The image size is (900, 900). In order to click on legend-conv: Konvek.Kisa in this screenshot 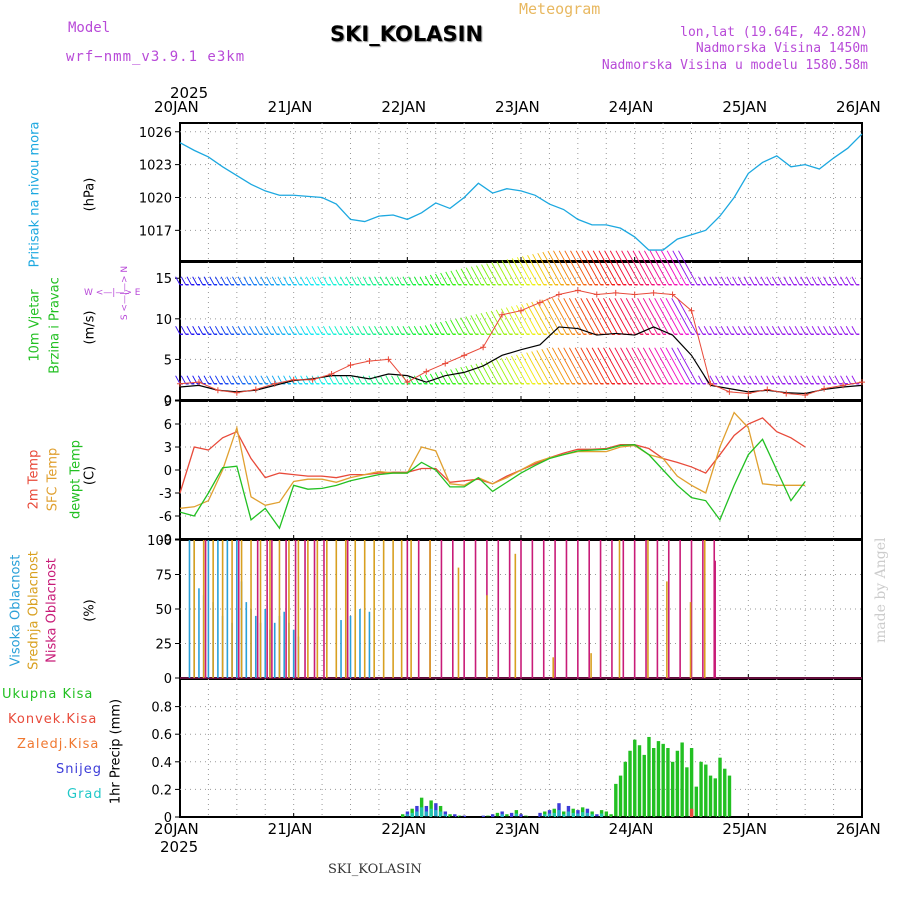, I will do `click(53, 719)`.